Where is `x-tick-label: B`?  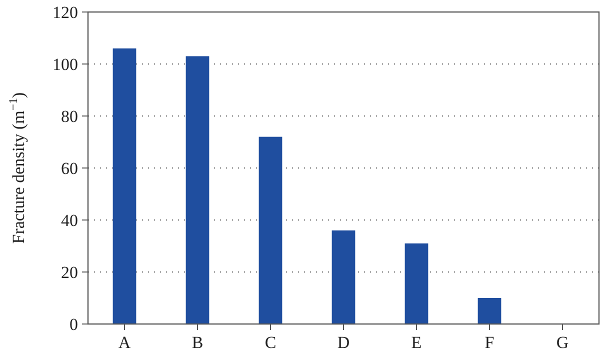
x-tick-label: B is located at coordinates (198, 342).